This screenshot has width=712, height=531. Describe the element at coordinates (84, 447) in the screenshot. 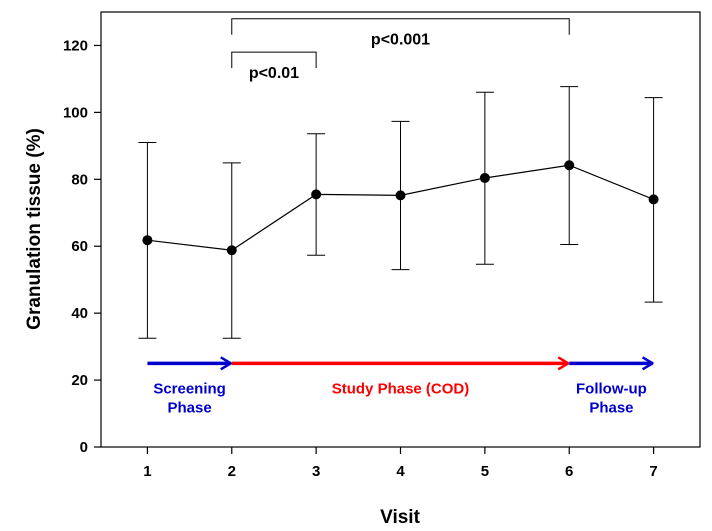

I see `y-tick-label: 0` at that location.